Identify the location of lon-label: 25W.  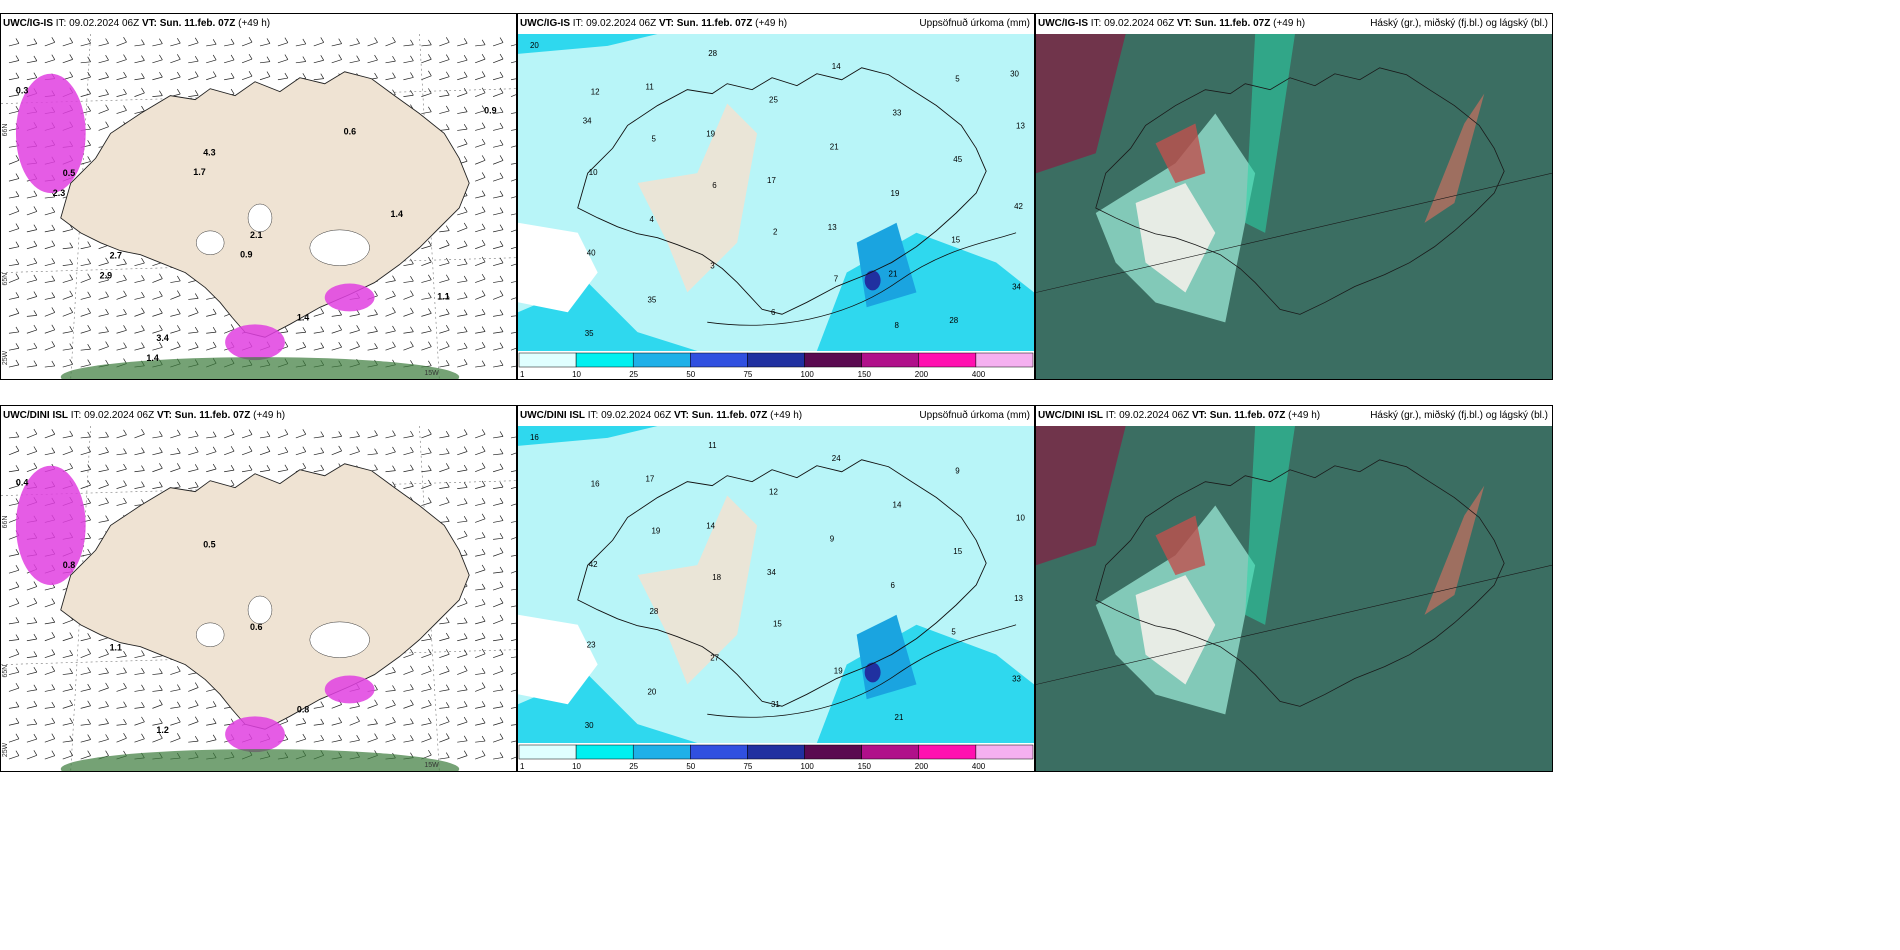
(5, 357).